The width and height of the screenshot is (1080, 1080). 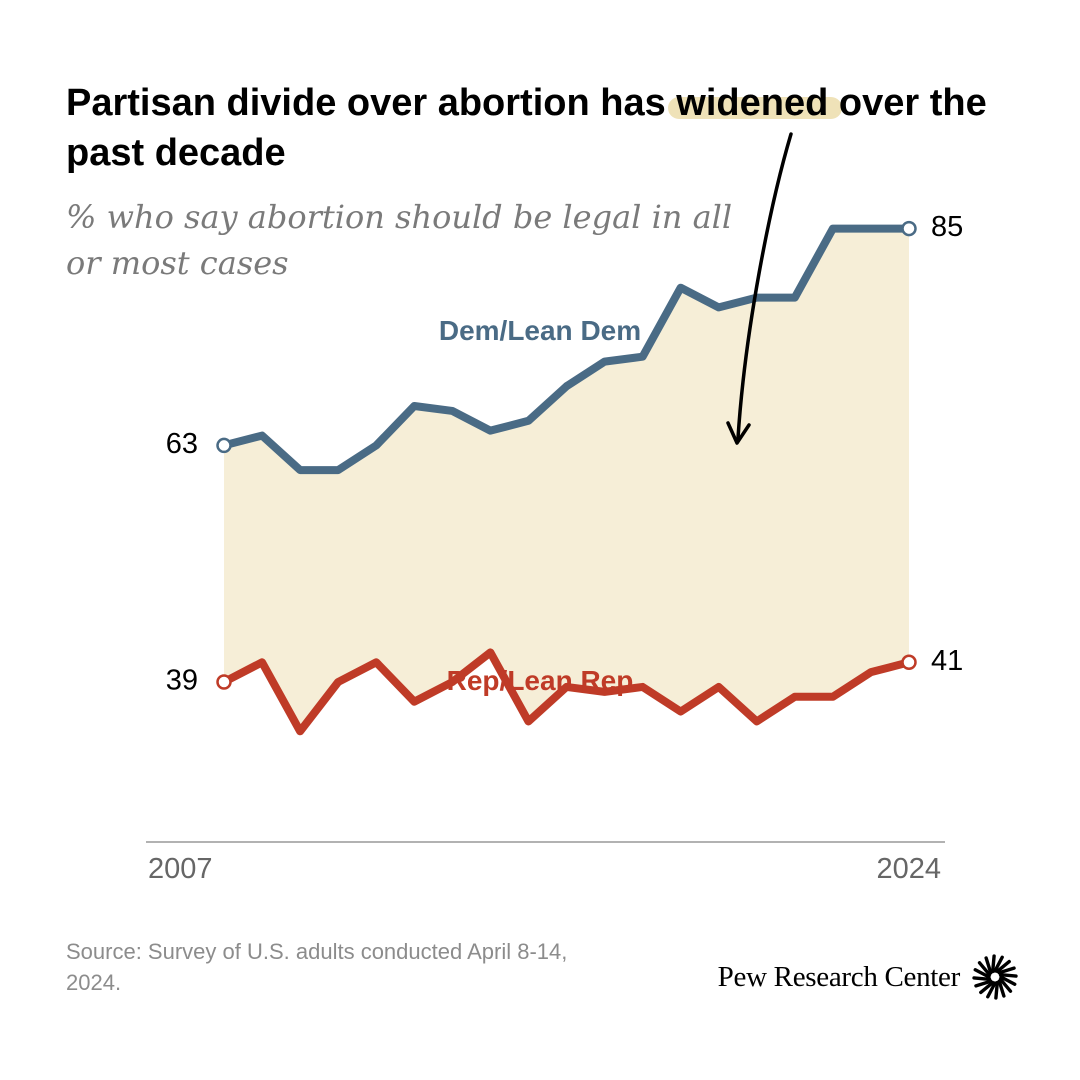 What do you see at coordinates (540, 680) in the screenshot?
I see `rep-series-name: Rep/Lean Rep` at bounding box center [540, 680].